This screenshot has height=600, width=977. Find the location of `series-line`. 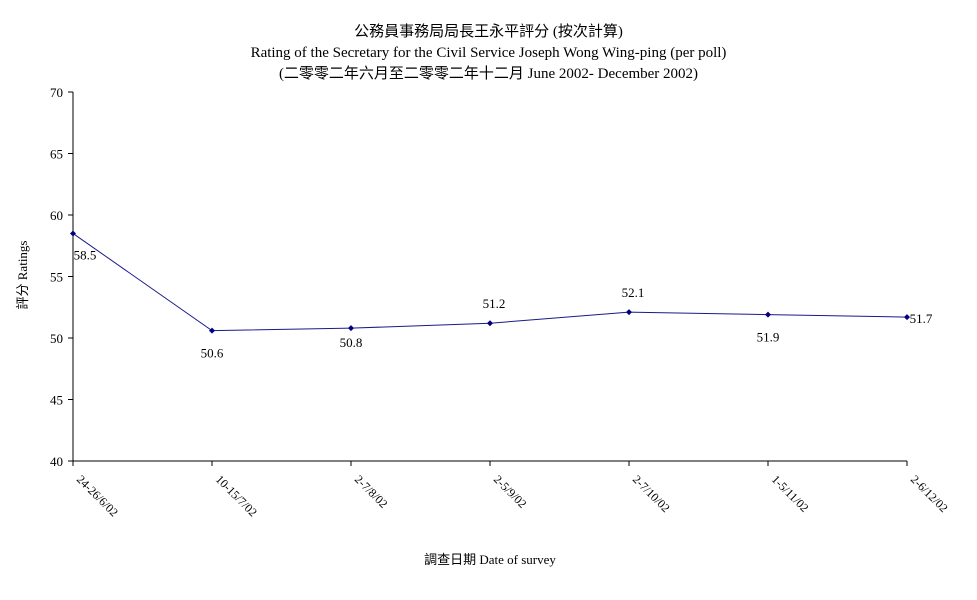

series-line is located at coordinates (490, 282).